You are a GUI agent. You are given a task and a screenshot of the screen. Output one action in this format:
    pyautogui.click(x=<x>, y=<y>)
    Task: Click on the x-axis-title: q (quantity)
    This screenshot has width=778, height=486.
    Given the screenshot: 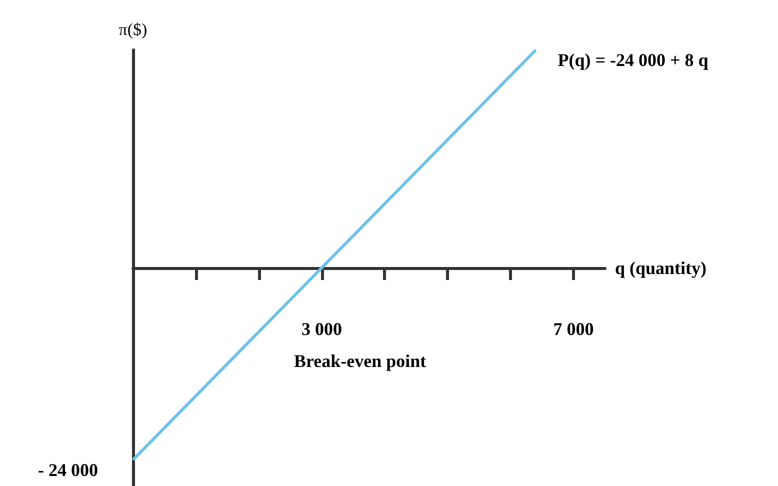 What is the action you would take?
    pyautogui.click(x=661, y=268)
    